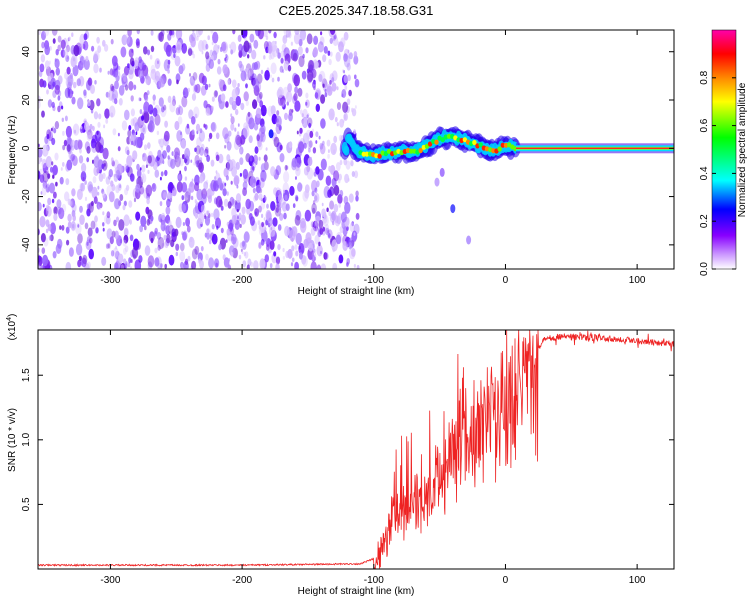  Describe the element at coordinates (26, 148) in the screenshot. I see `spectrogram-y-tick-label: 0` at that location.